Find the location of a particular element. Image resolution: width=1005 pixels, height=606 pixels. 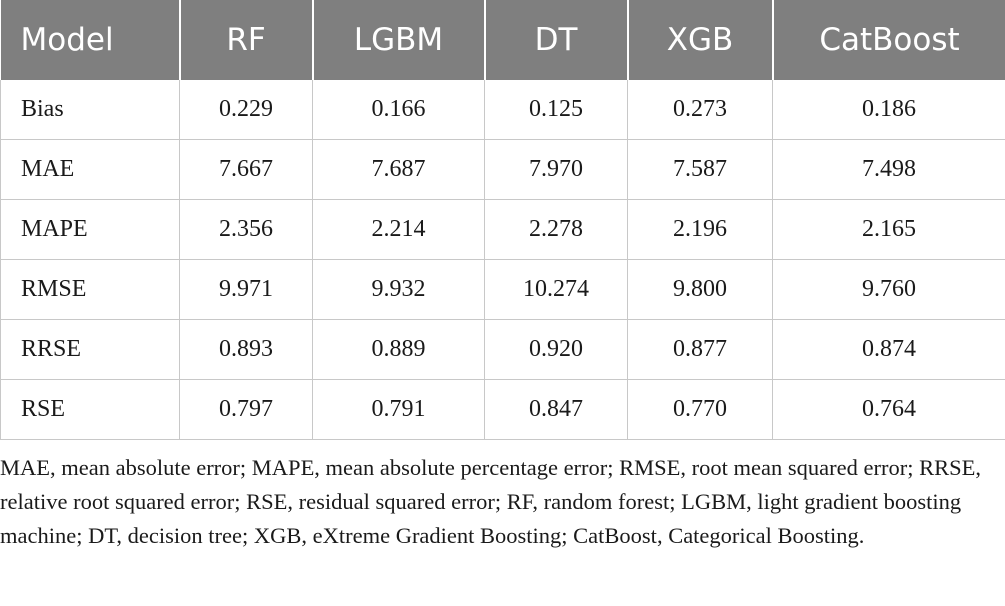

row-label-bias: Bias is located at coordinates (90, 110).